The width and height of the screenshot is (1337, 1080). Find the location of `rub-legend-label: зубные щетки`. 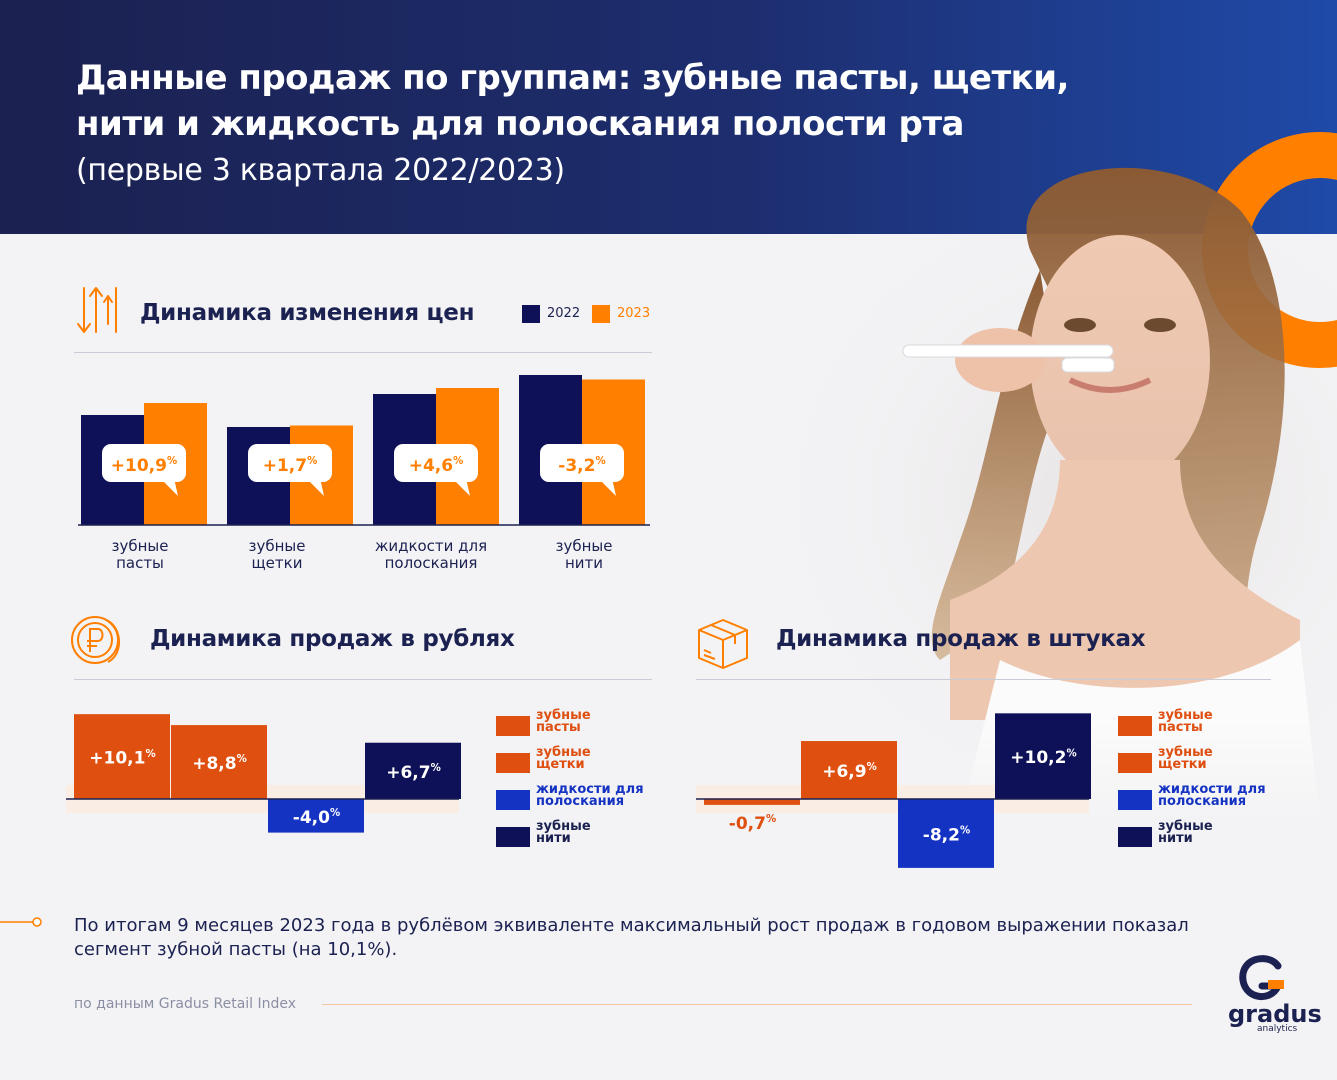

rub-legend-label: зубные щетки is located at coordinates (563, 758).